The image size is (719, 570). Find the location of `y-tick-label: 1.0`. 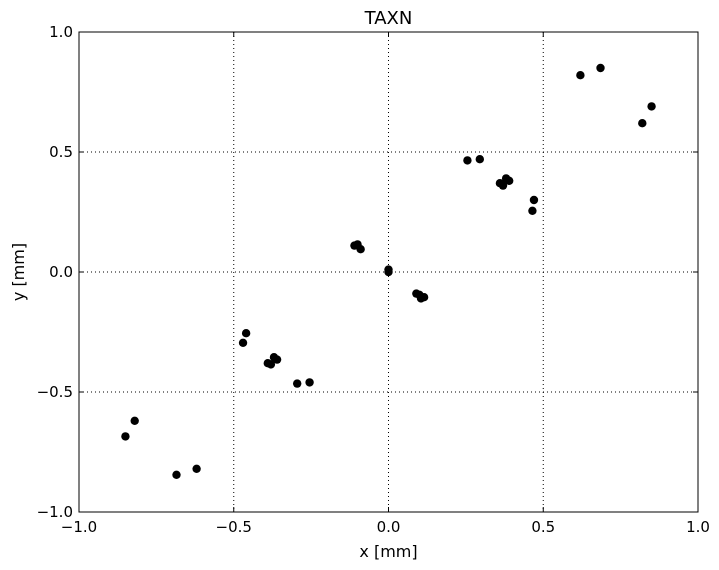

y-tick-label: 1.0 is located at coordinates (61, 32).